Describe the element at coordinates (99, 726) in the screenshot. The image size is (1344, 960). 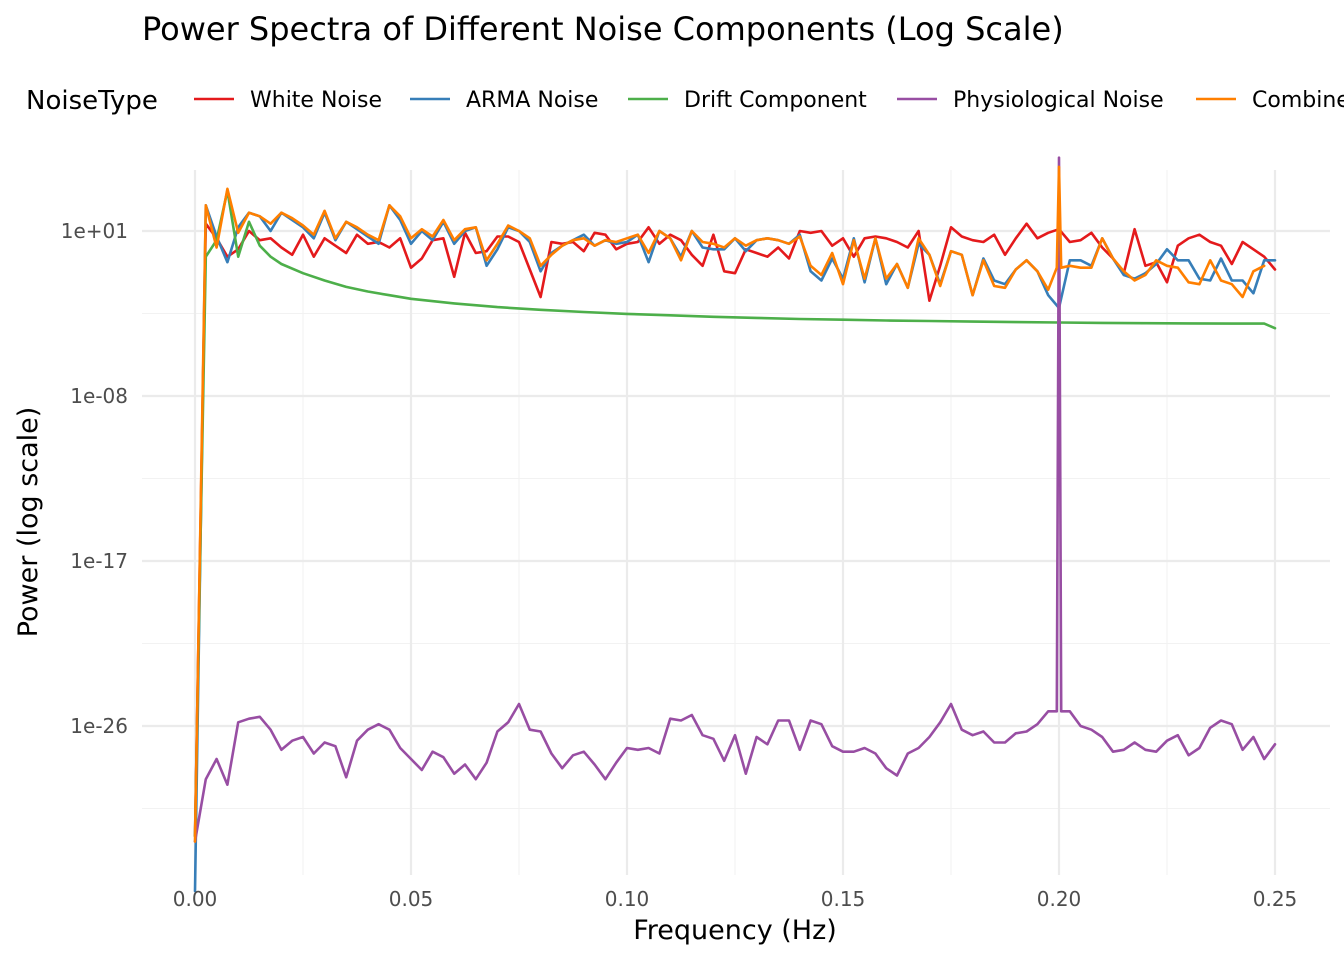
I see `y-tick-label: 1e-26` at that location.